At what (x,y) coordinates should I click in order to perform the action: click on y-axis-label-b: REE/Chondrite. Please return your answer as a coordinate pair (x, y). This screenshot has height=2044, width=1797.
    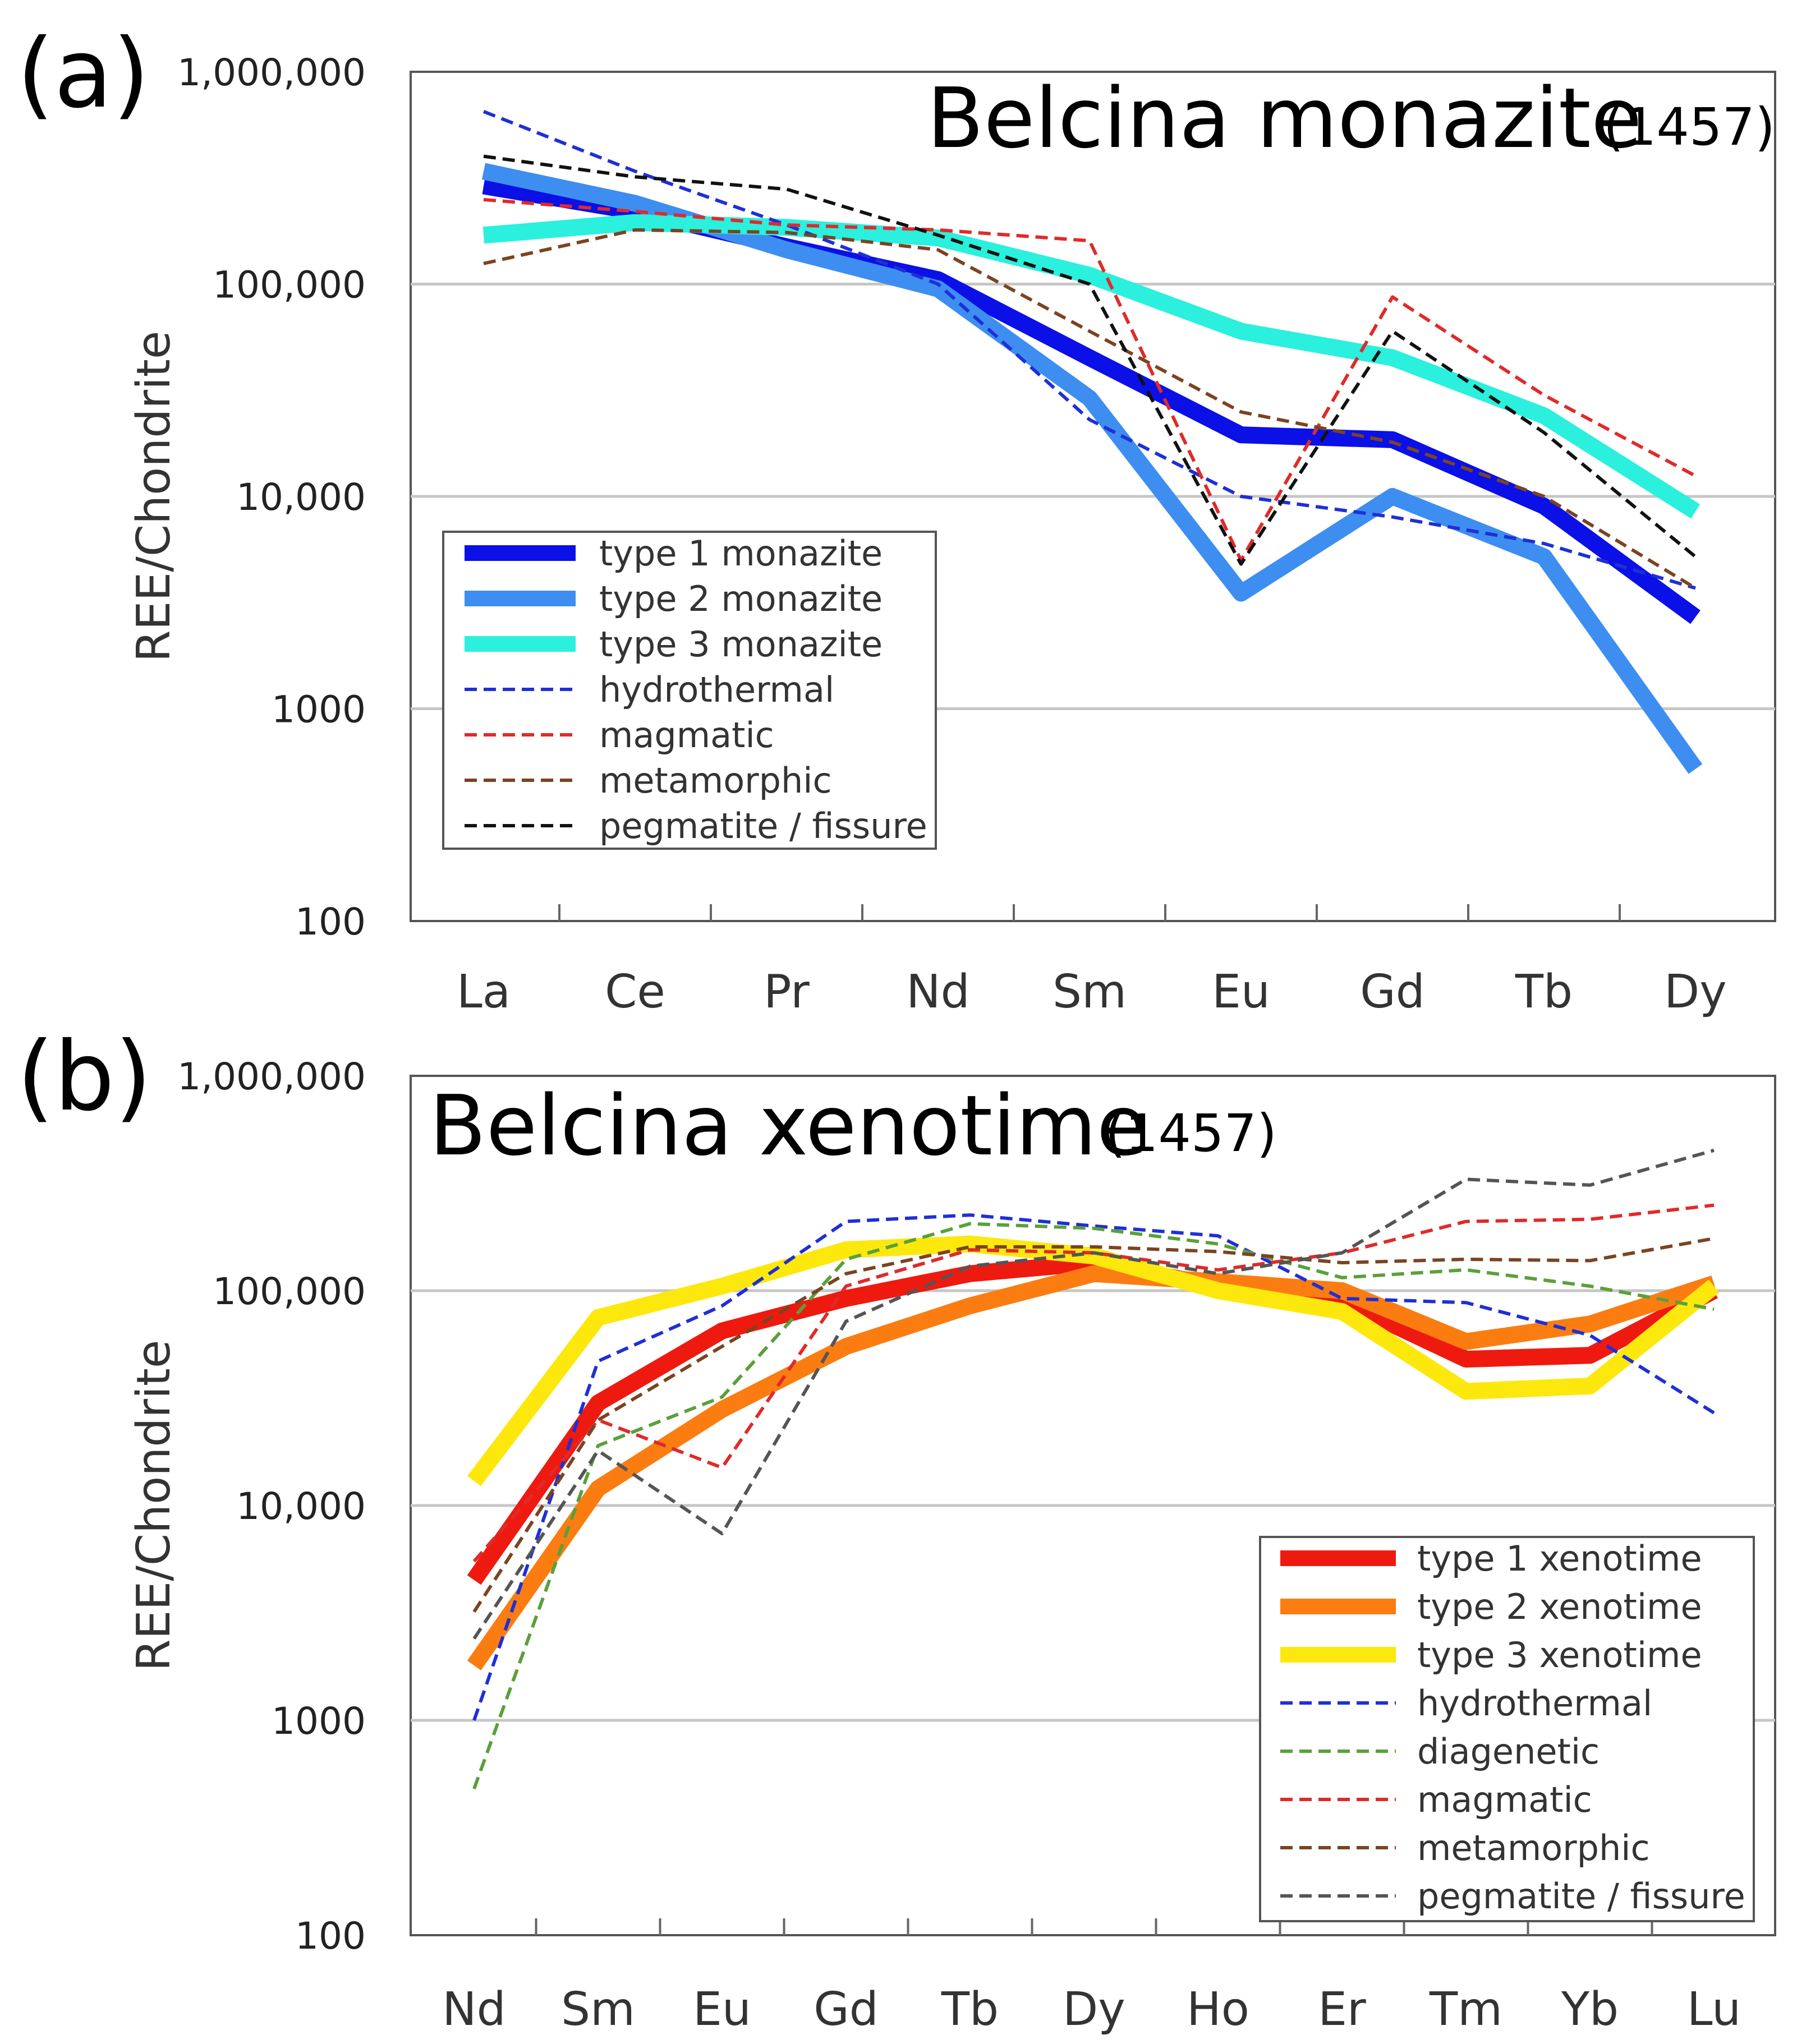
    Looking at the image, I should click on (154, 1506).